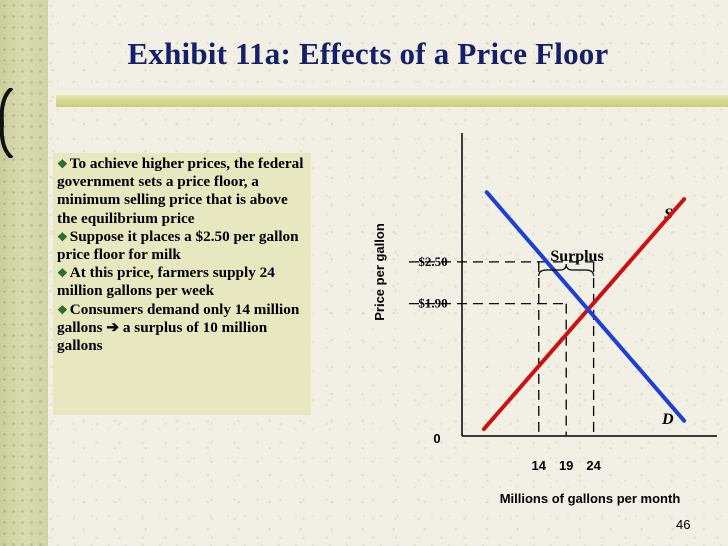 The height and width of the screenshot is (546, 728). Describe the element at coordinates (590, 498) in the screenshot. I see `x-axis-label: Millions of gallons per month` at that location.